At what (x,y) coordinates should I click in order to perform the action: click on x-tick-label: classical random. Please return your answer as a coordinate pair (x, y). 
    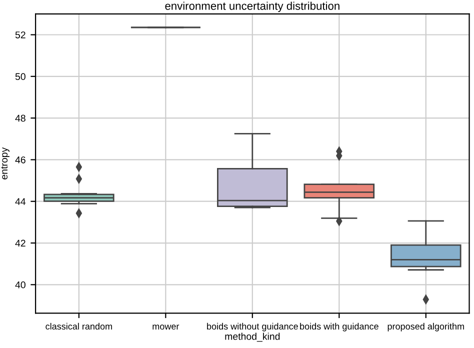
    Looking at the image, I should click on (79, 326).